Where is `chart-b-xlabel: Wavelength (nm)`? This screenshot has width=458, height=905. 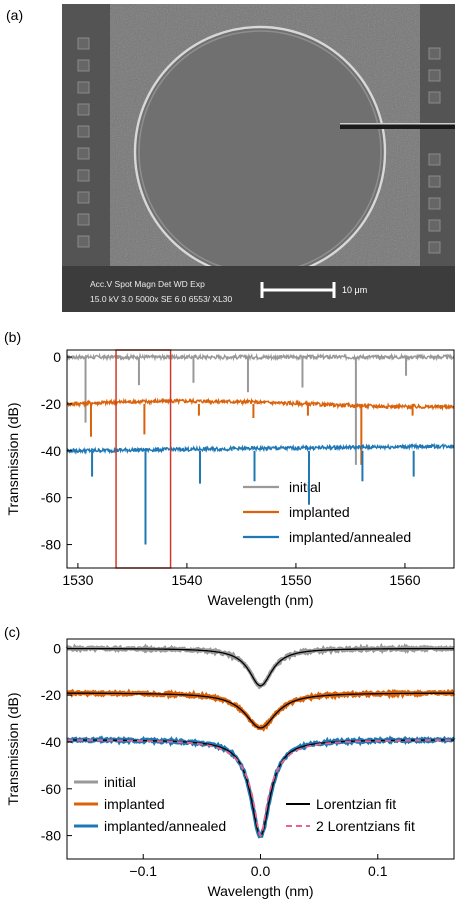
chart-b-xlabel: Wavelength (nm) is located at coordinates (260, 600).